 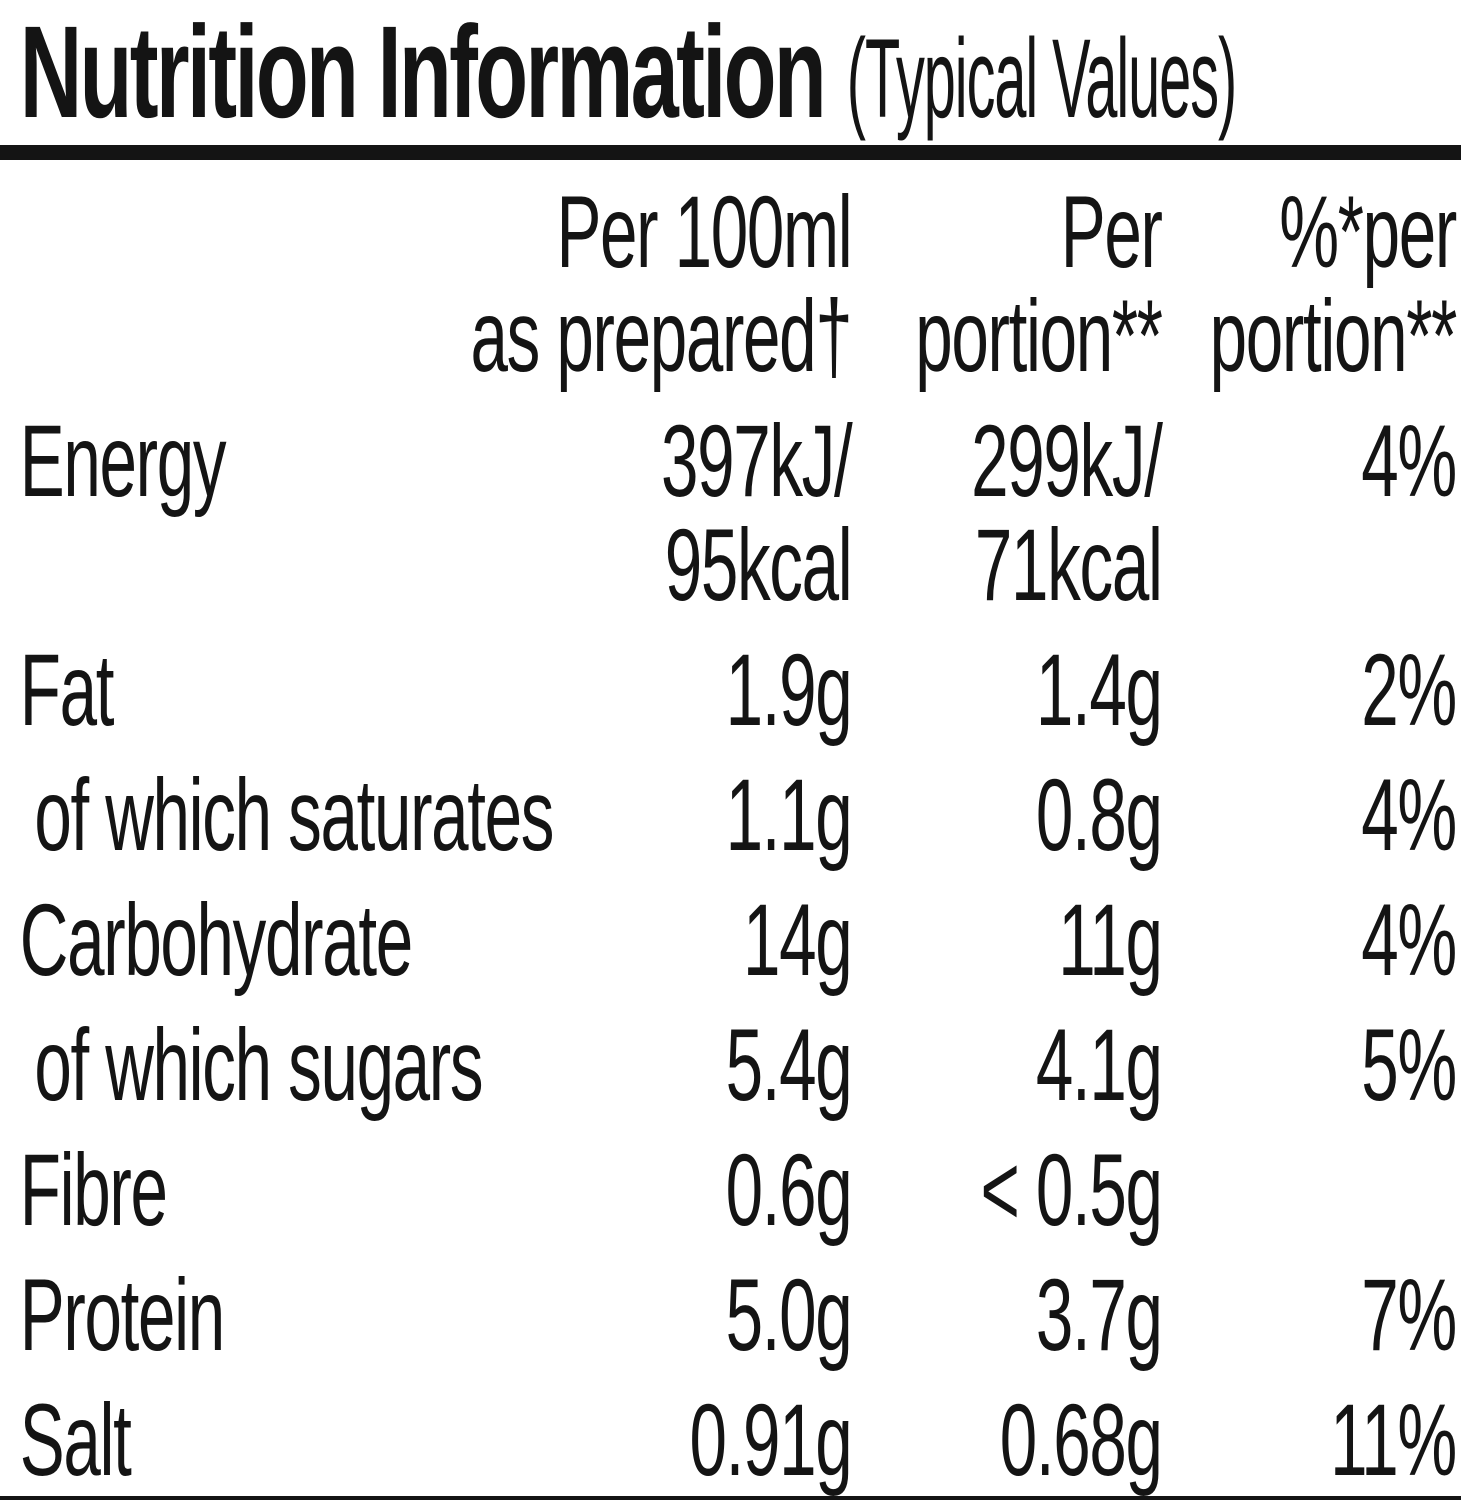 I want to click on header-line: as prepared†, so click(x=661, y=336).